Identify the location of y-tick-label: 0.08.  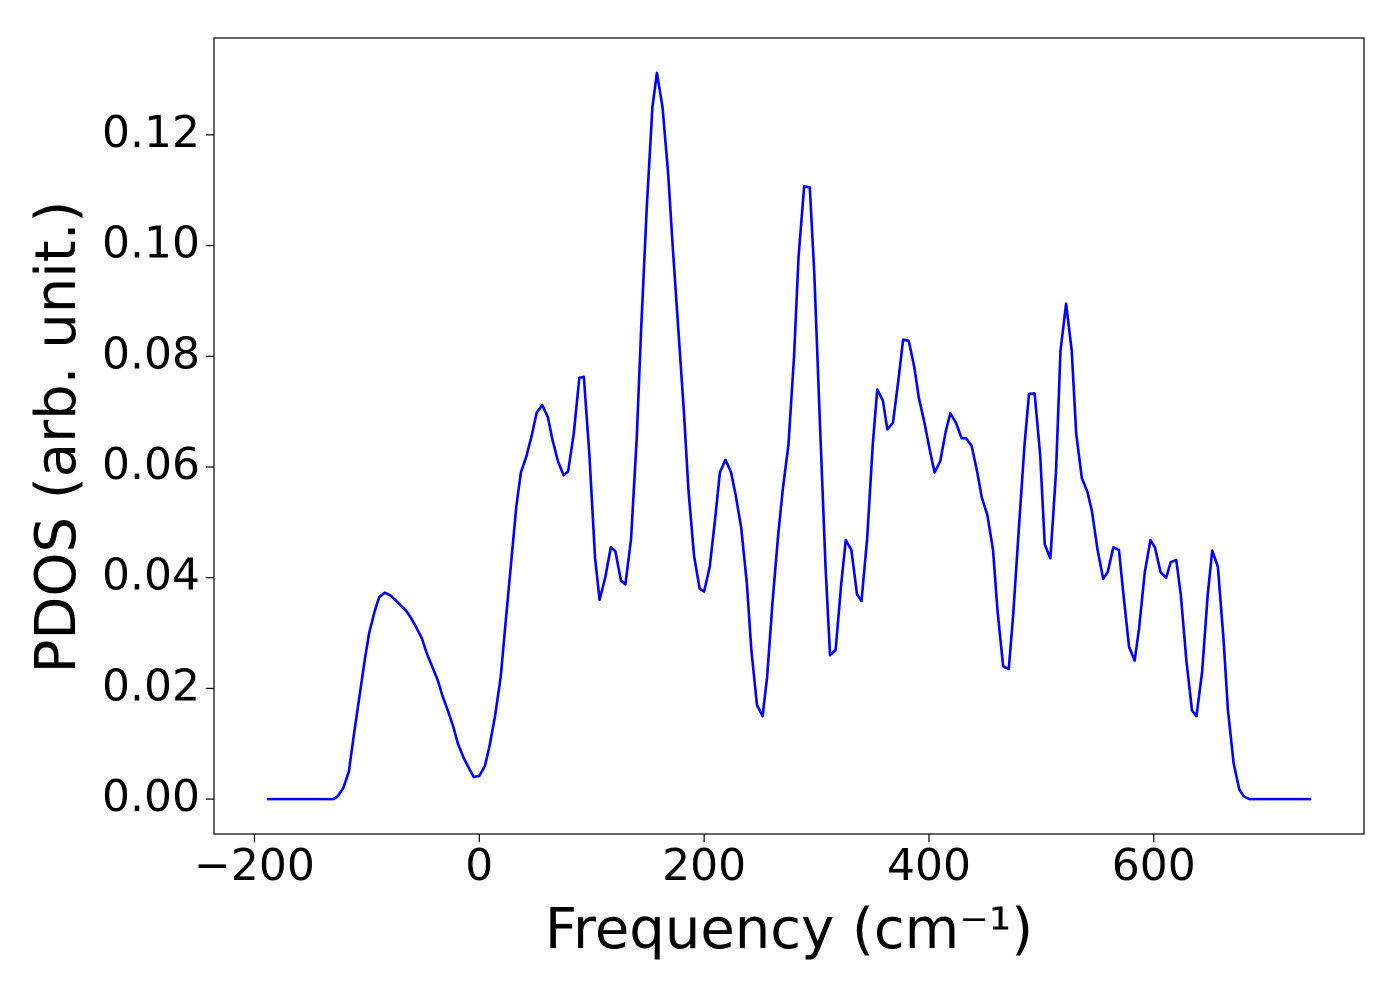
(151, 353).